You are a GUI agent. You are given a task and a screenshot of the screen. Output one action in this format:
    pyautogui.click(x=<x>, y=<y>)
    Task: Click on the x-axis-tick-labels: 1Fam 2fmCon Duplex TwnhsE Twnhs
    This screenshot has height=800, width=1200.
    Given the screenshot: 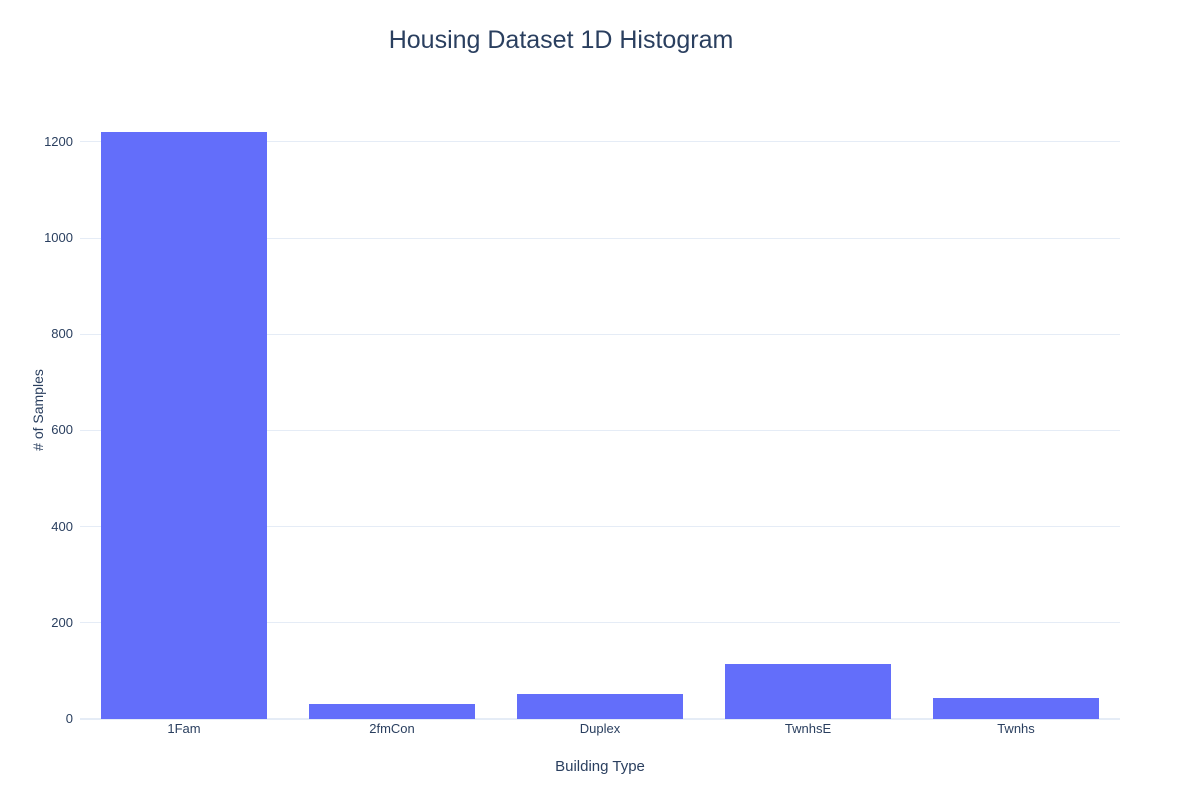 What is the action you would take?
    pyautogui.click(x=600, y=730)
    